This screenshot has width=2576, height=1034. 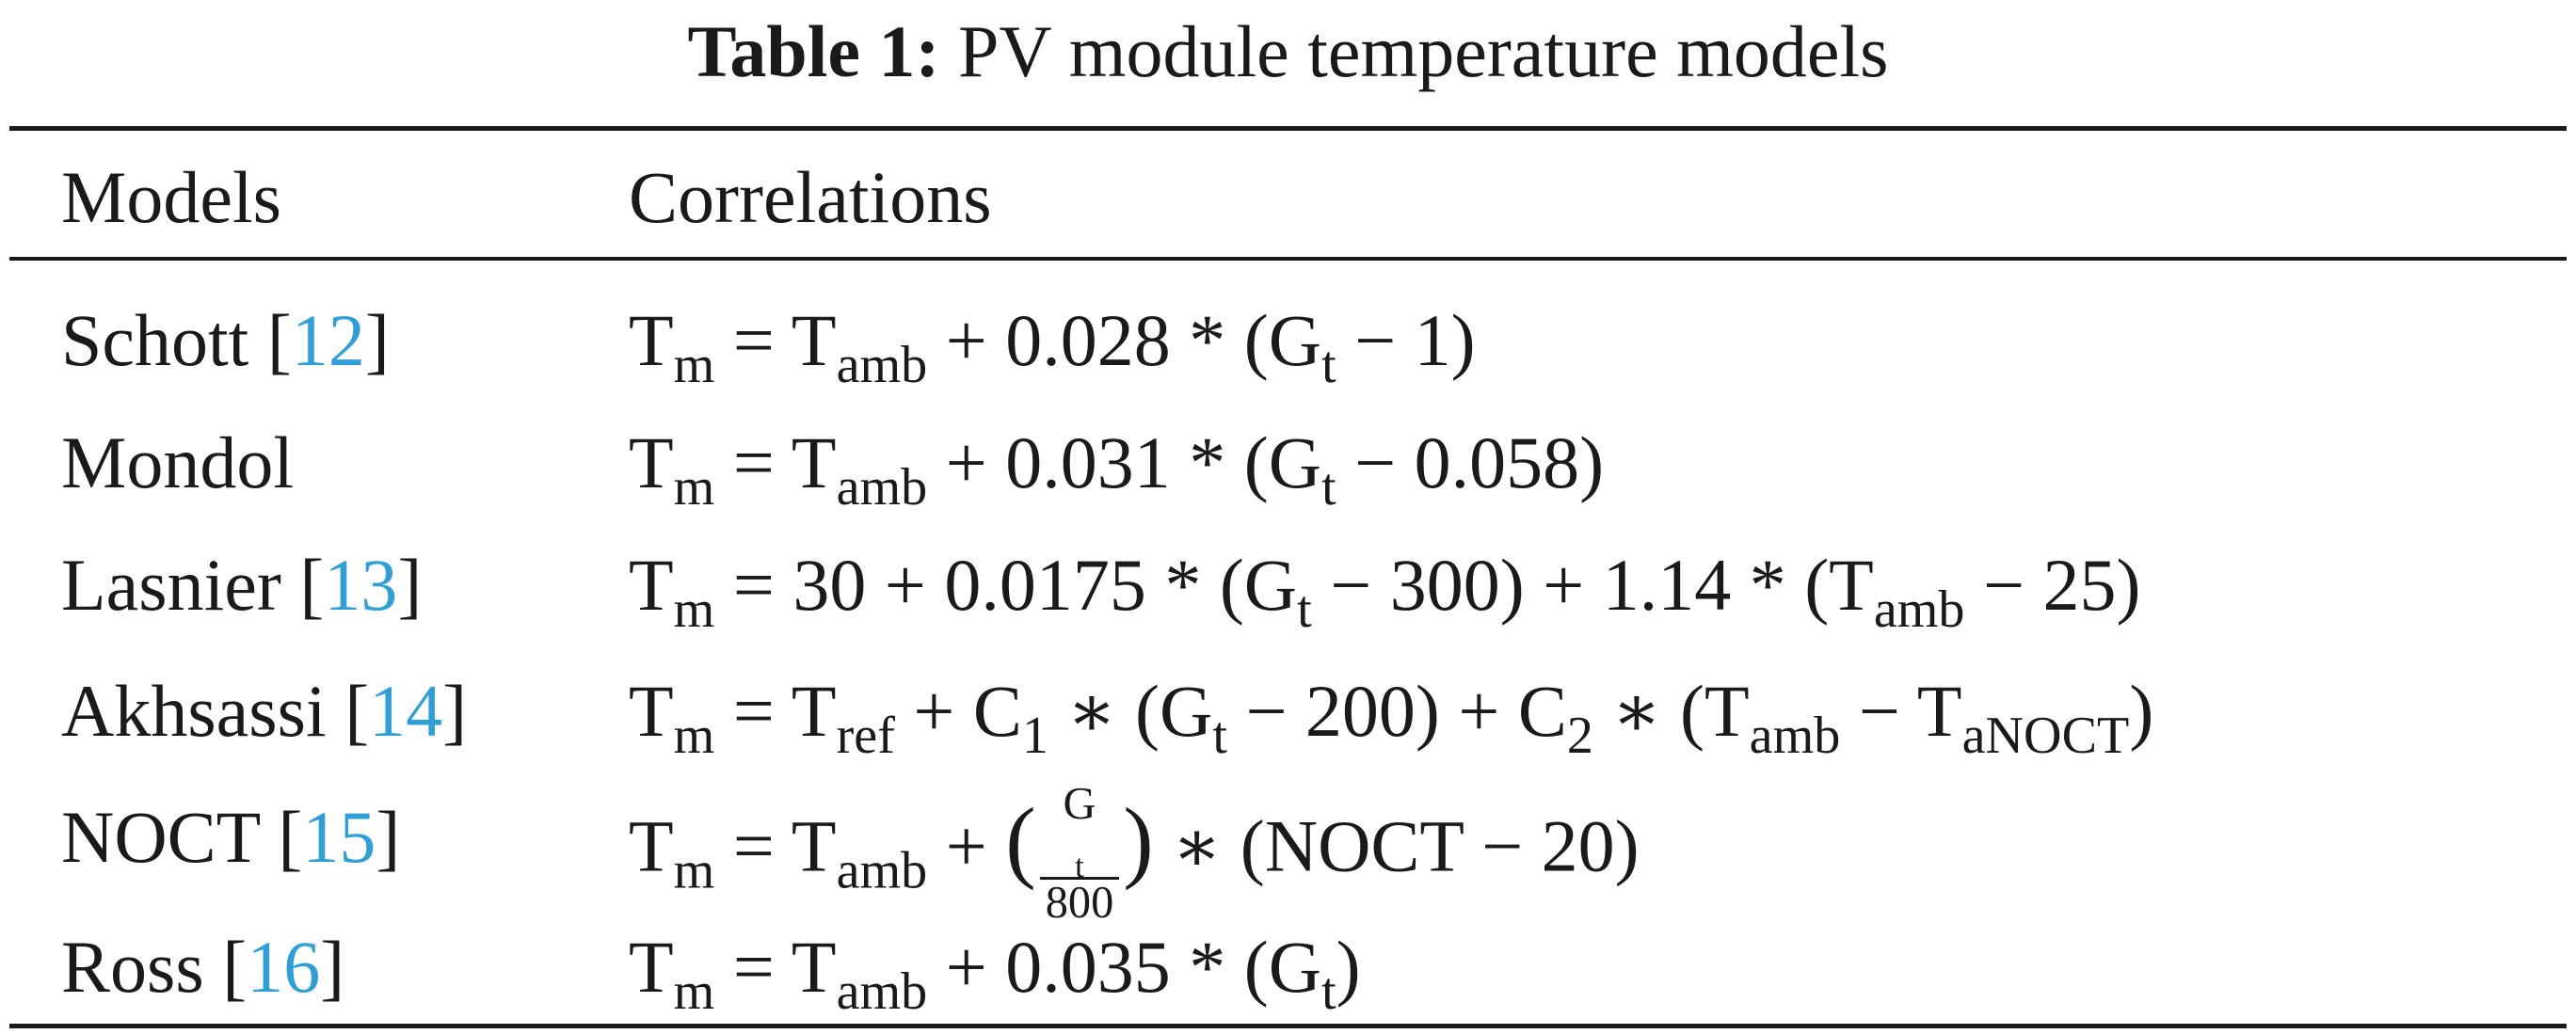 What do you see at coordinates (1901, 711) in the screenshot?
I see `eq-text: − T` at bounding box center [1901, 711].